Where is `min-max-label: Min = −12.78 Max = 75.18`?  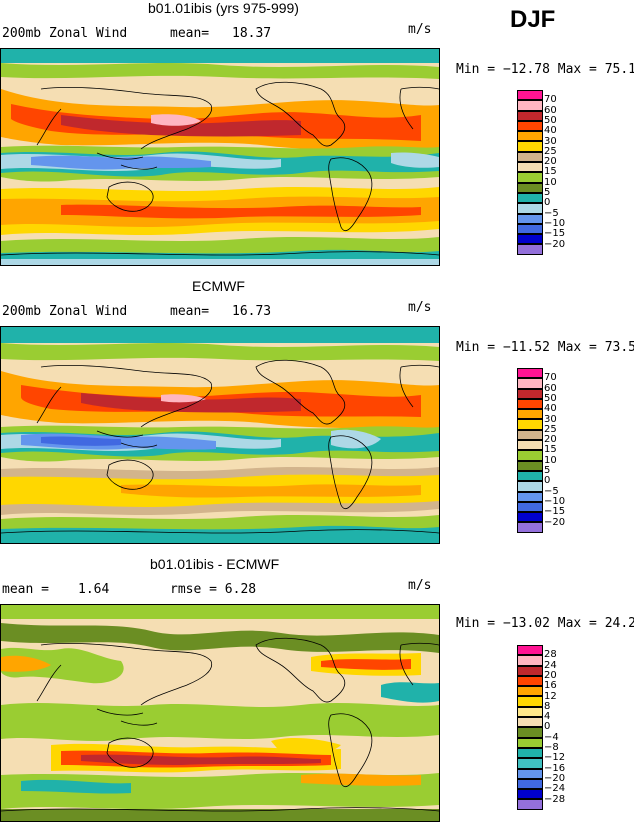 min-max-label: Min = −12.78 Max = 75.18 is located at coordinates (545, 69).